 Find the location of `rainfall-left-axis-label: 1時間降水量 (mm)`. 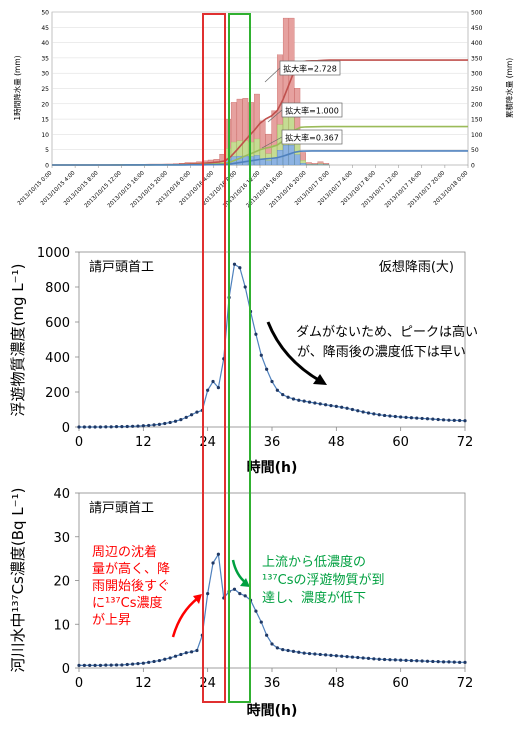

rainfall-left-axis-label: 1時間降水量 (mm) is located at coordinates (17, 87).